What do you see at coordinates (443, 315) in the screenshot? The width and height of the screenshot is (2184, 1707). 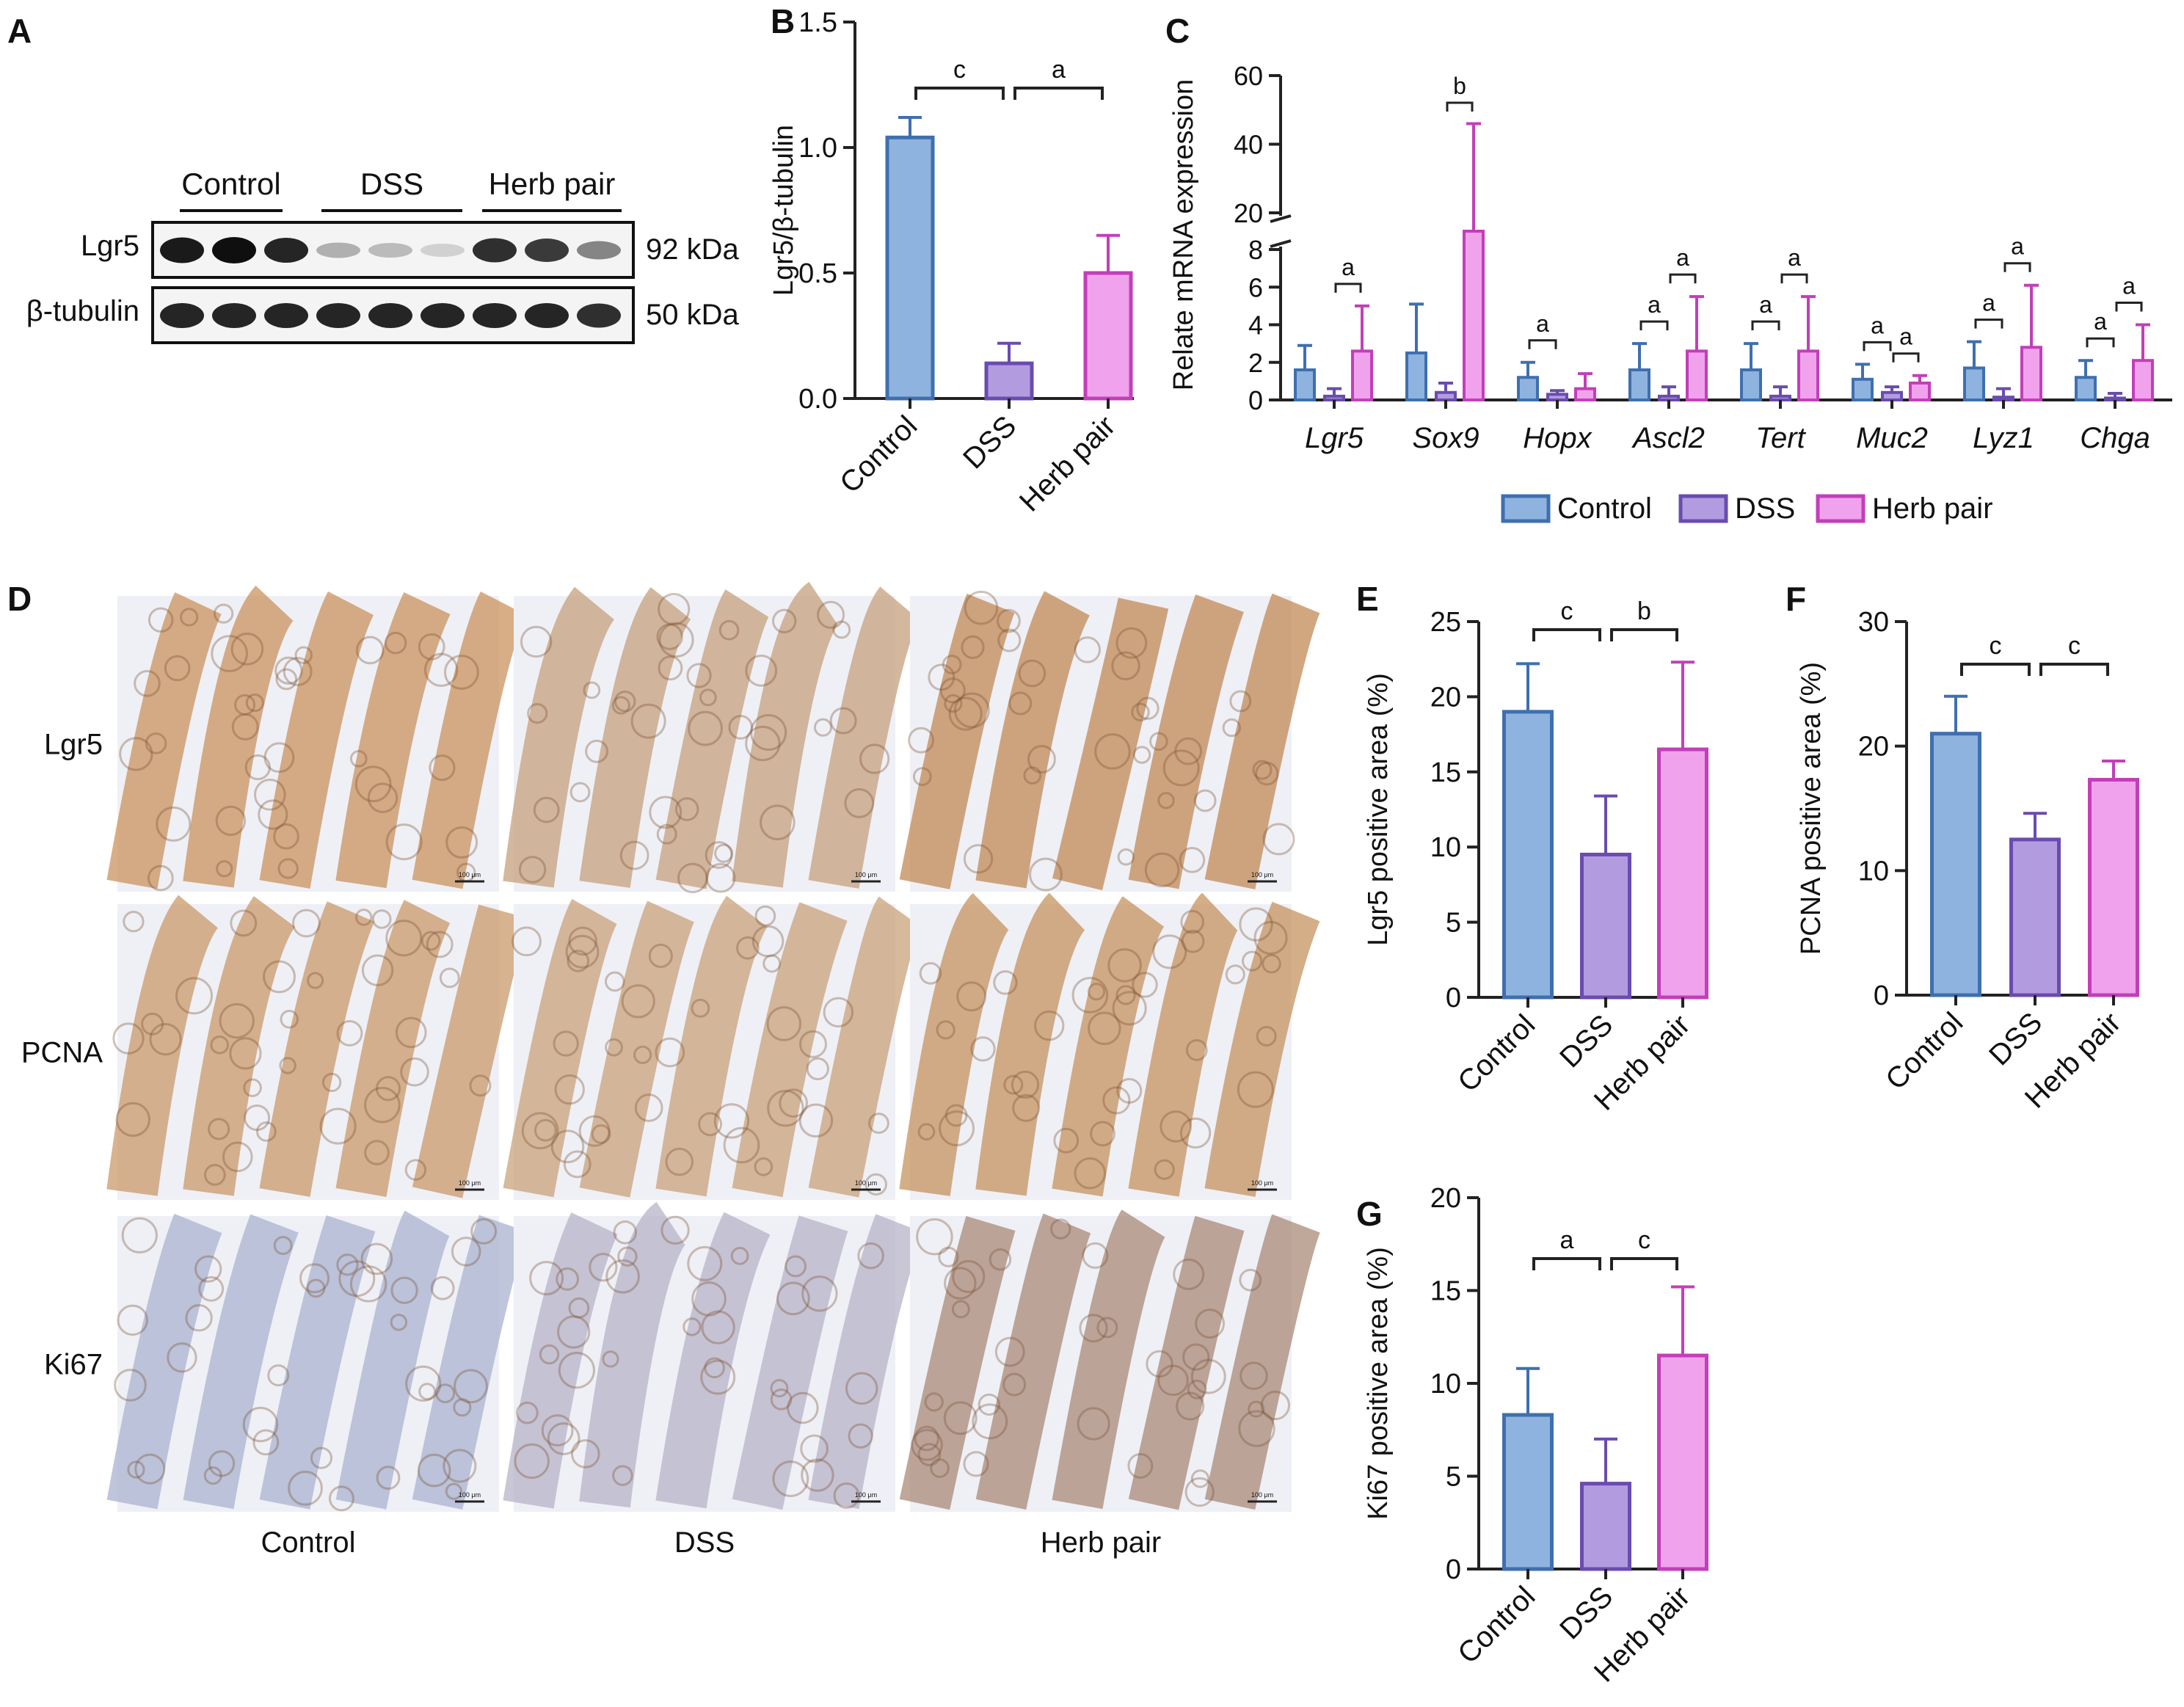 I see `blot-band` at bounding box center [443, 315].